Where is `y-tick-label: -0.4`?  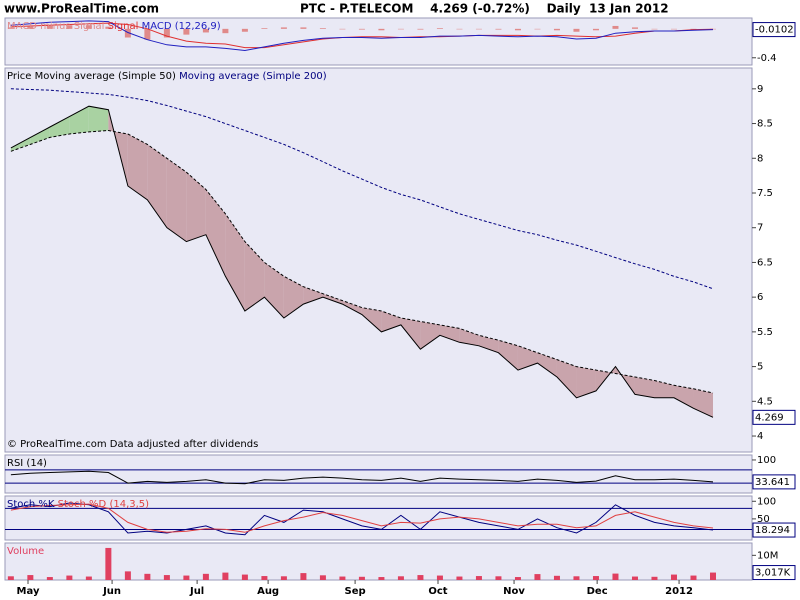
y-tick-label: -0.4 is located at coordinates (767, 58).